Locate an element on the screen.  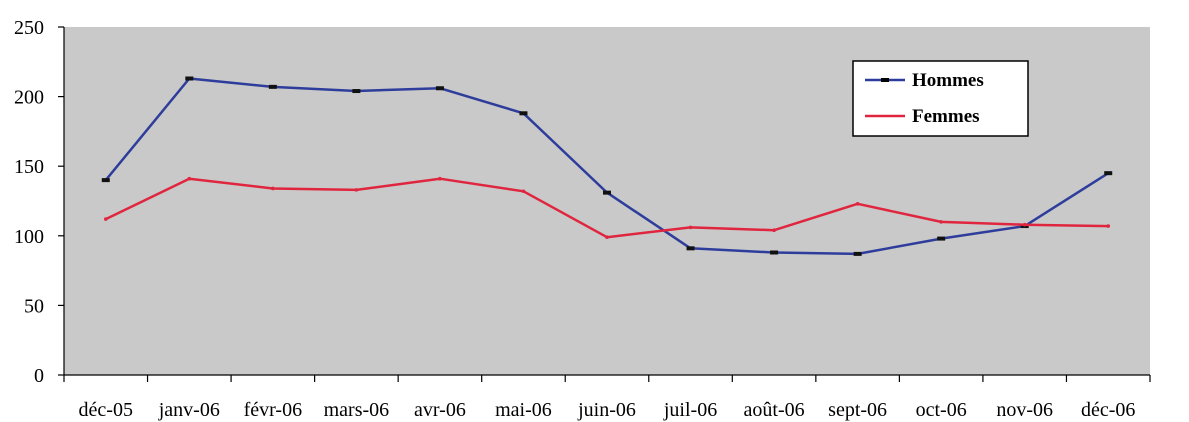
x-tick-label: déc-06 is located at coordinates (1108, 410).